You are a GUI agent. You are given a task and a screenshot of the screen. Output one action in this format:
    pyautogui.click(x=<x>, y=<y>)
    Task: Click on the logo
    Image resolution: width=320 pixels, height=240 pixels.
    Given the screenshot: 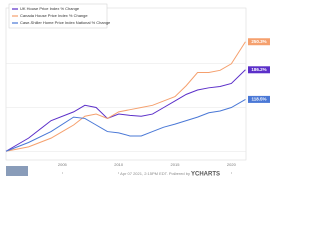 What is the action you would take?
    pyautogui.click(x=17, y=171)
    